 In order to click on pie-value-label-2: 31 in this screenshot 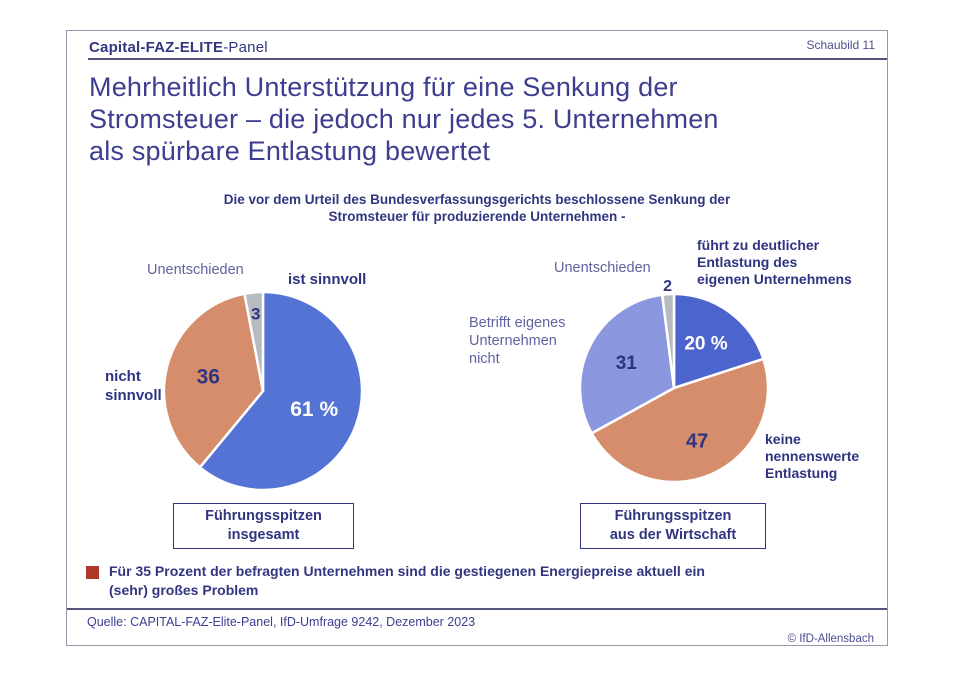, I will do `click(627, 363)`.